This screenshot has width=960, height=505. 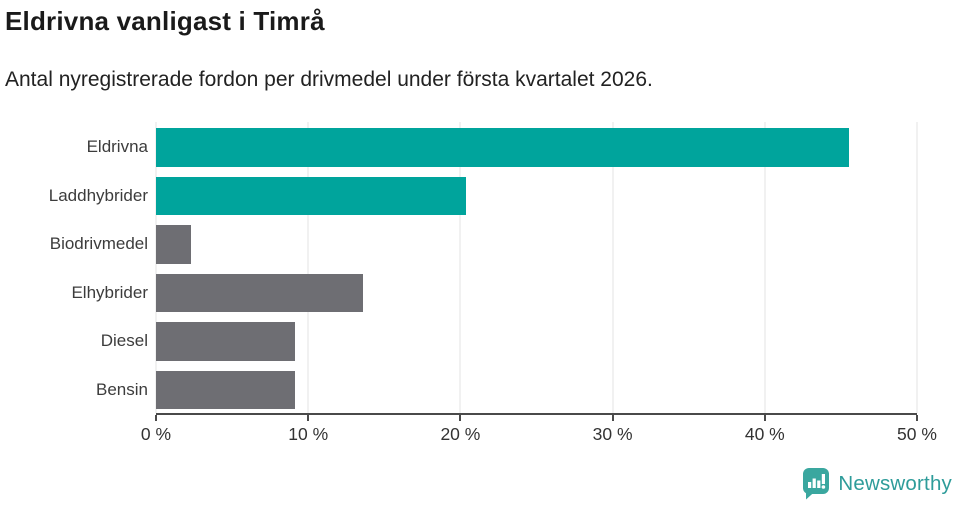 What do you see at coordinates (98, 195) in the screenshot?
I see `category-label-laddhybrider: Laddhybrider` at bounding box center [98, 195].